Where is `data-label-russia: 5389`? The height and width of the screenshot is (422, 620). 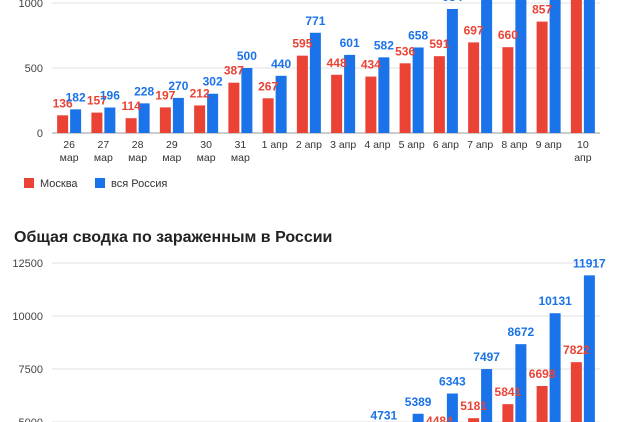
data-label-russia: 5389 is located at coordinates (418, 402).